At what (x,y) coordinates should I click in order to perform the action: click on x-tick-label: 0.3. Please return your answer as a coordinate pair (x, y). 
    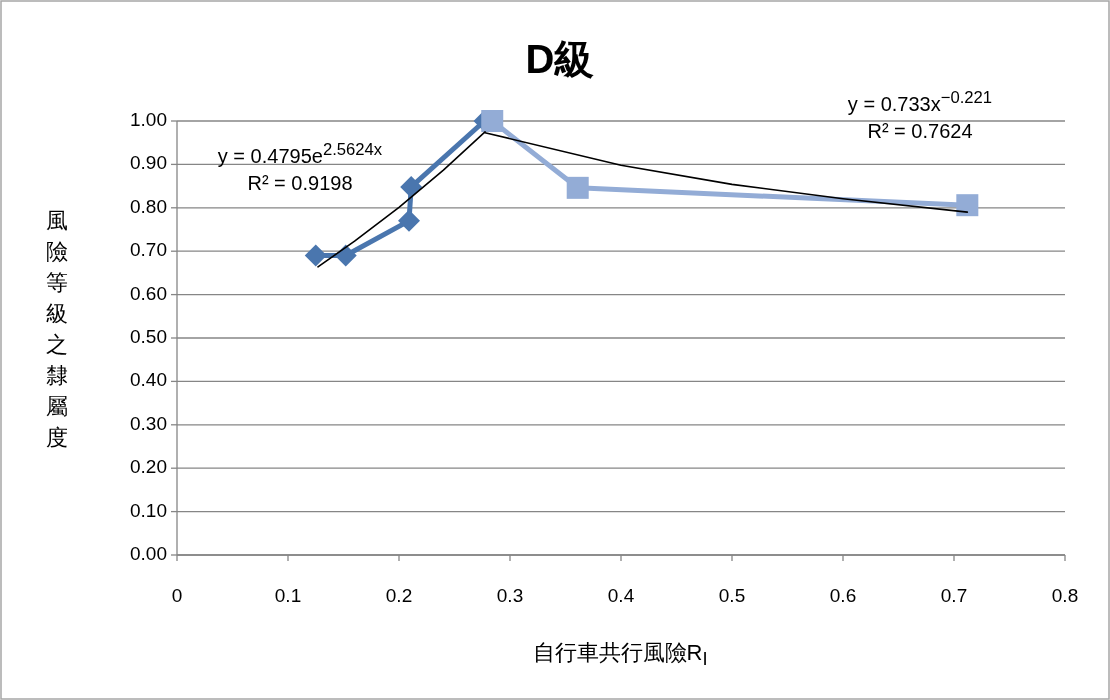
    Looking at the image, I should click on (510, 596).